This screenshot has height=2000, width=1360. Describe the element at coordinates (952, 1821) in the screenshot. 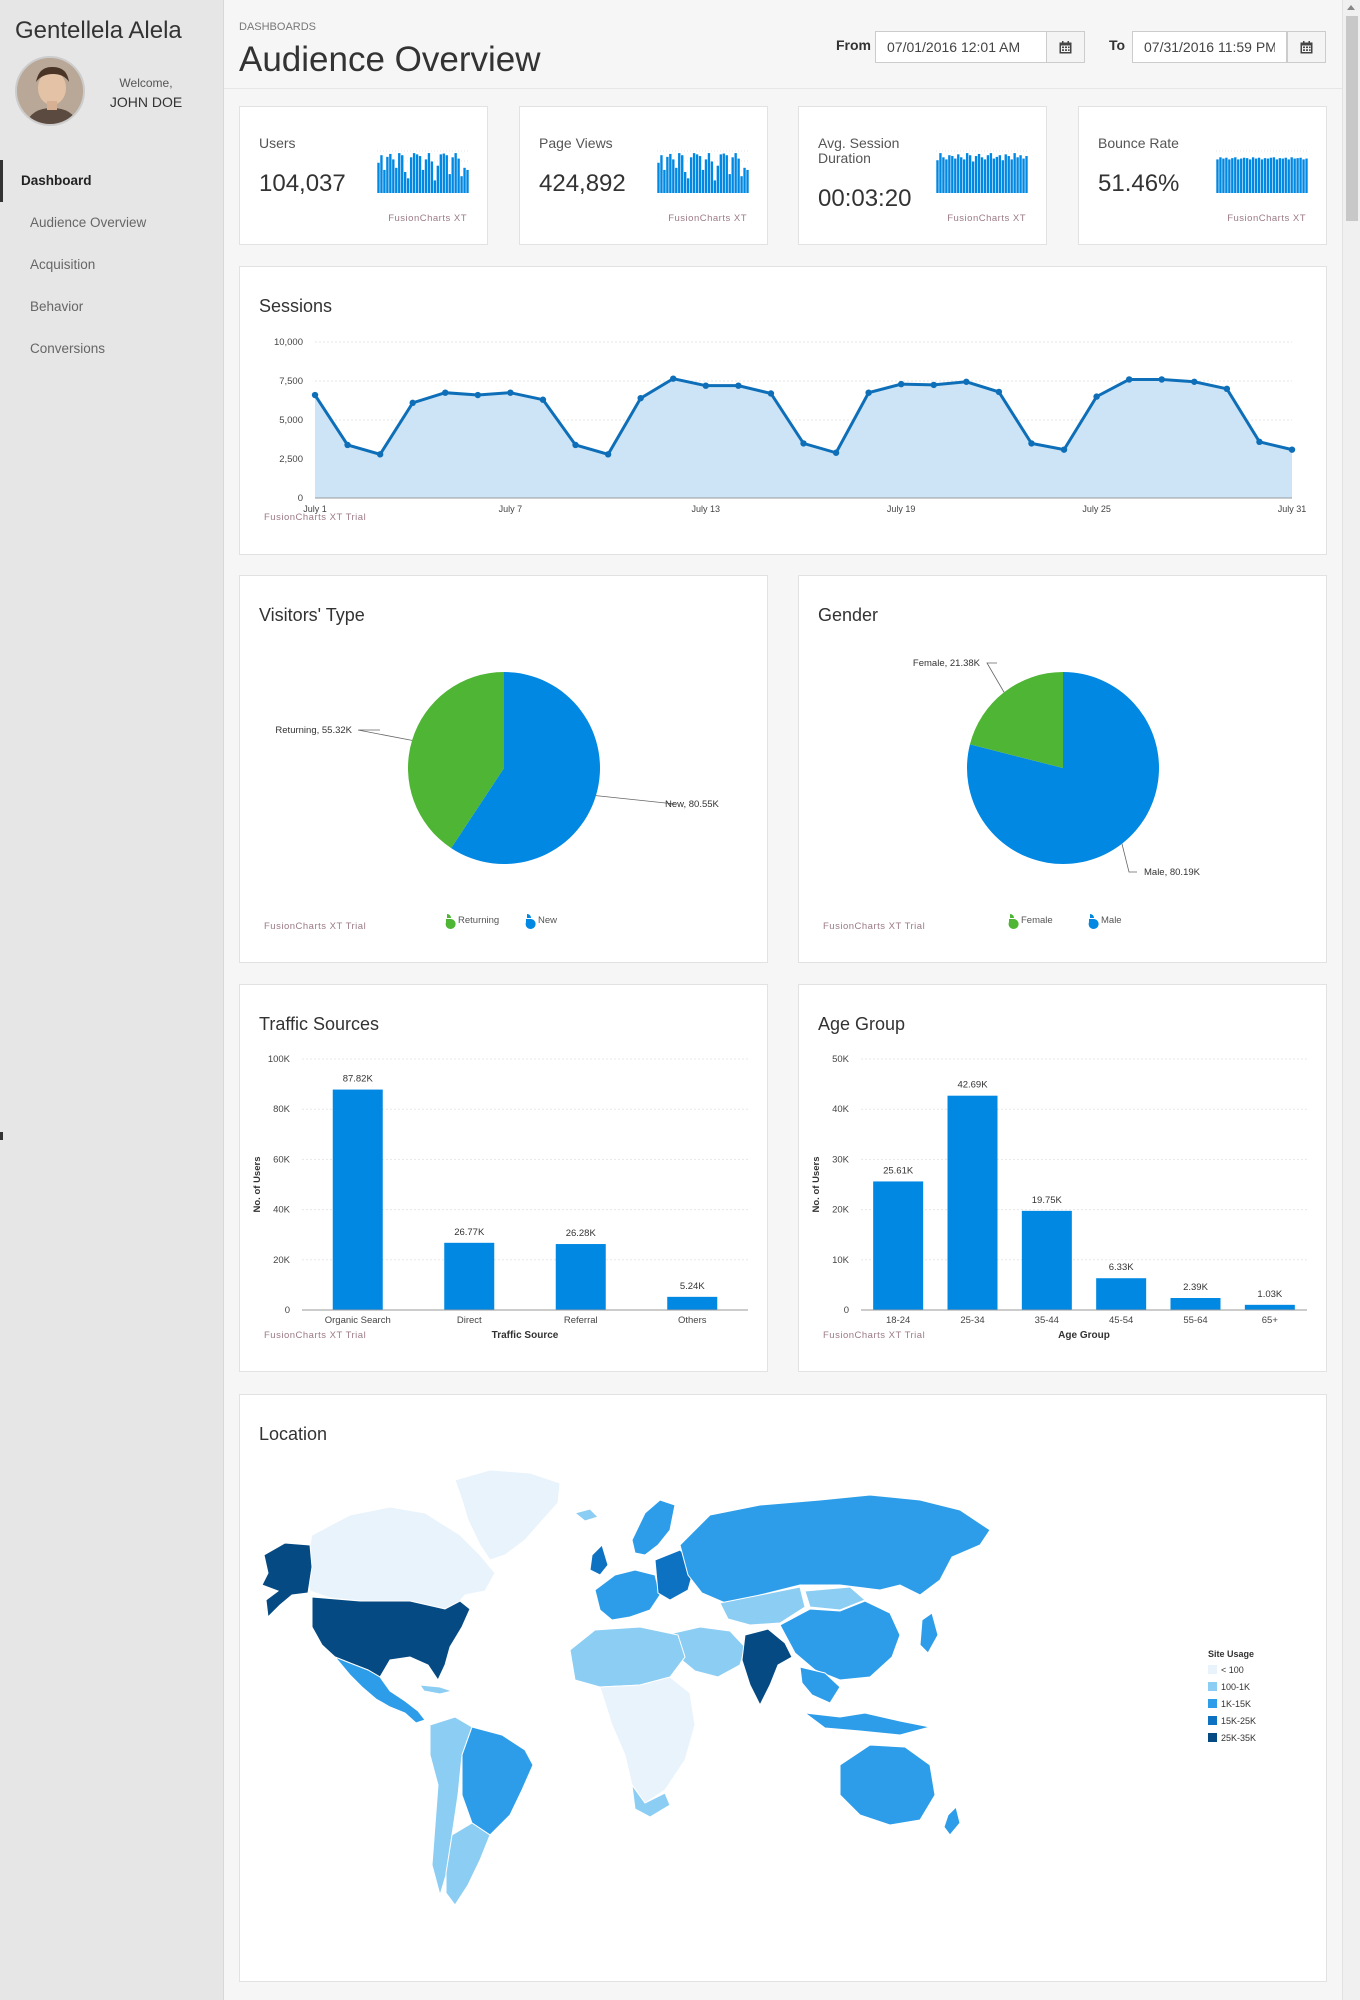

I see `map-region-new-zealand` at that location.